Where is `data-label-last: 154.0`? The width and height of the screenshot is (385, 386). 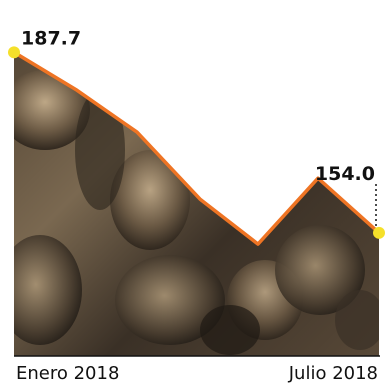
data-label-last: 154.0 is located at coordinates (345, 174).